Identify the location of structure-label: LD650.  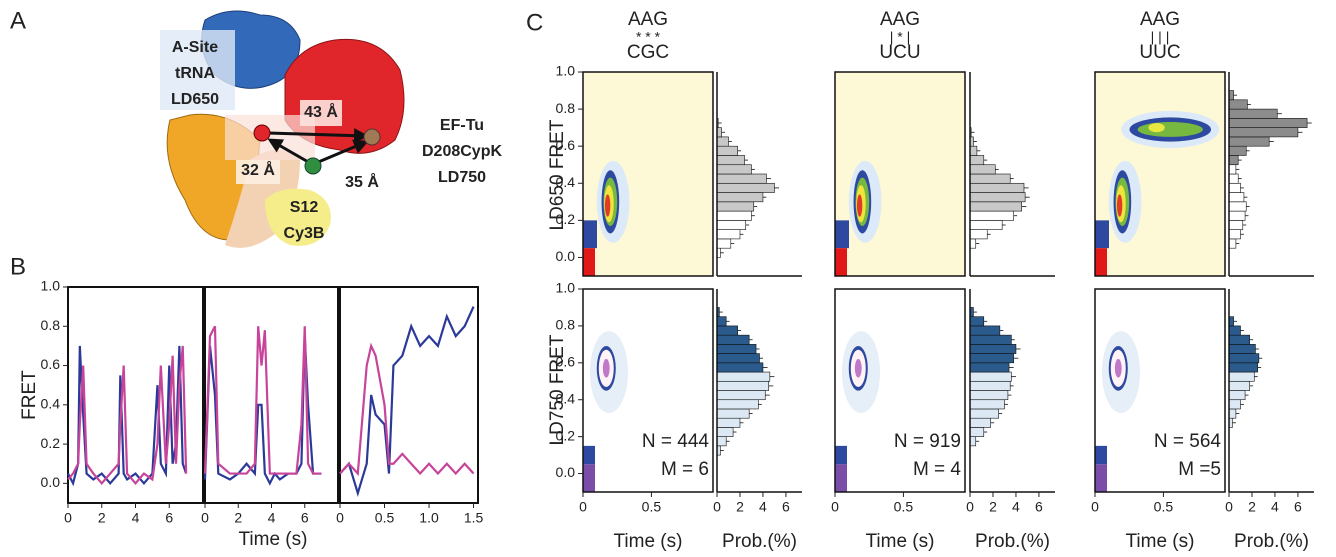
(195, 99).